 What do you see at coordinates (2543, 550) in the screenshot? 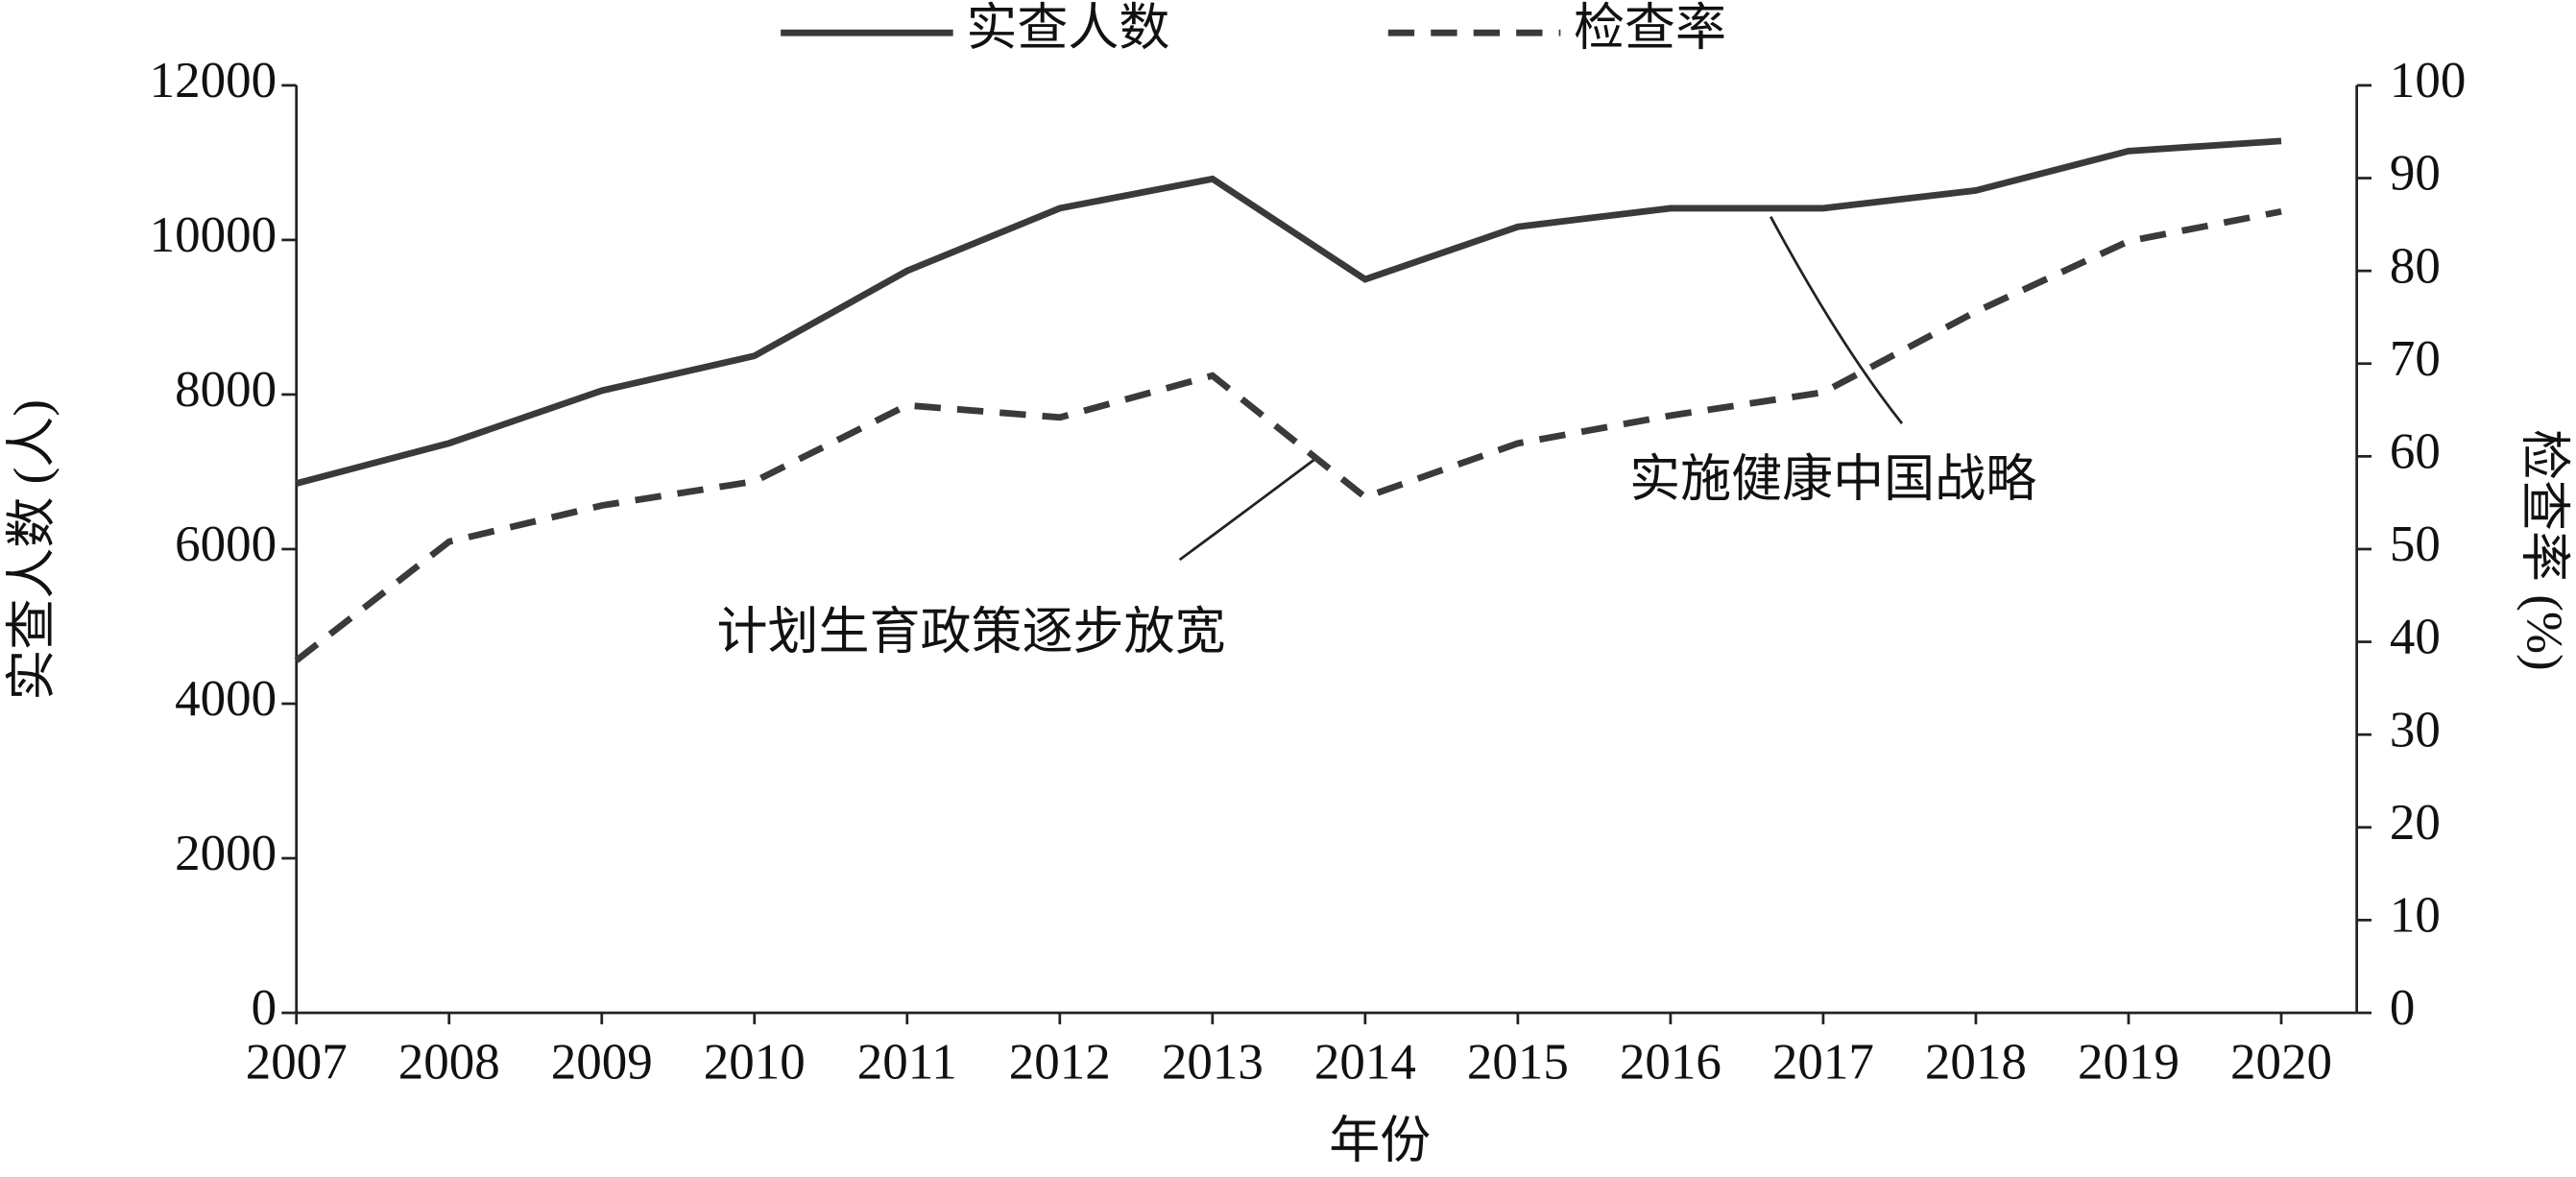
I see `y2-axis-label: 检查率 (%)` at bounding box center [2543, 550].